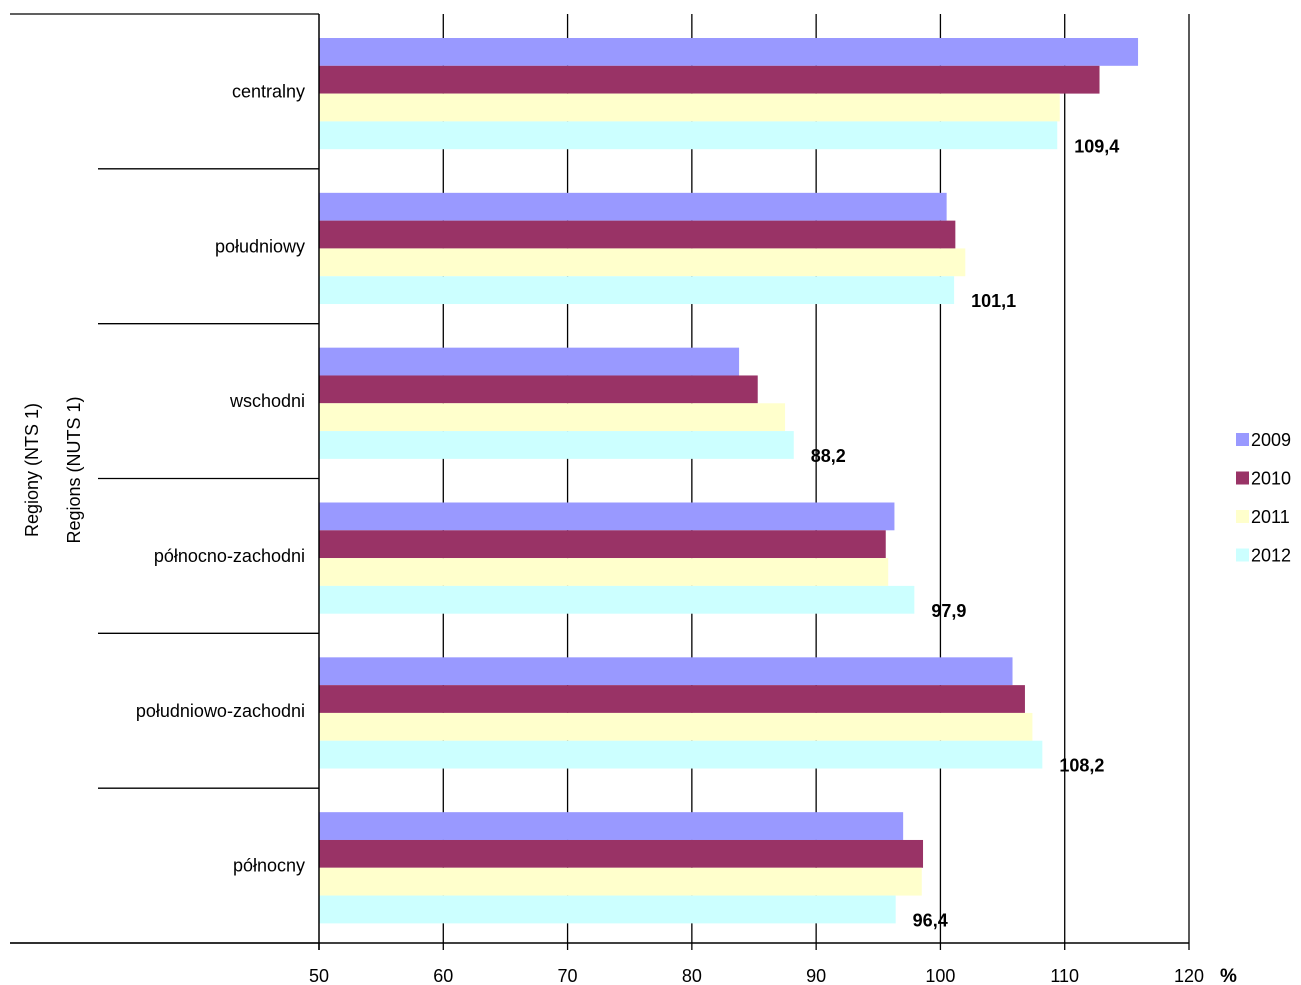 The image size is (1301, 985). I want to click on legend: 2009 2010 2011 2012, so click(1263, 498).